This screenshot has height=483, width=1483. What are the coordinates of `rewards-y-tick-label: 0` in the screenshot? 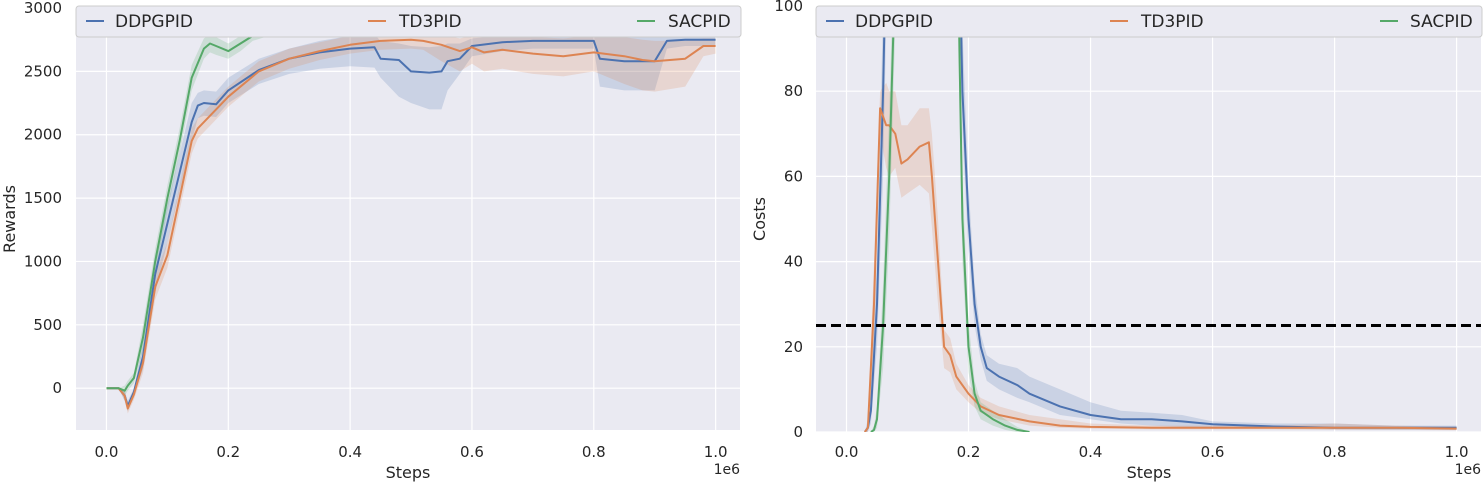 It's located at (57, 388).